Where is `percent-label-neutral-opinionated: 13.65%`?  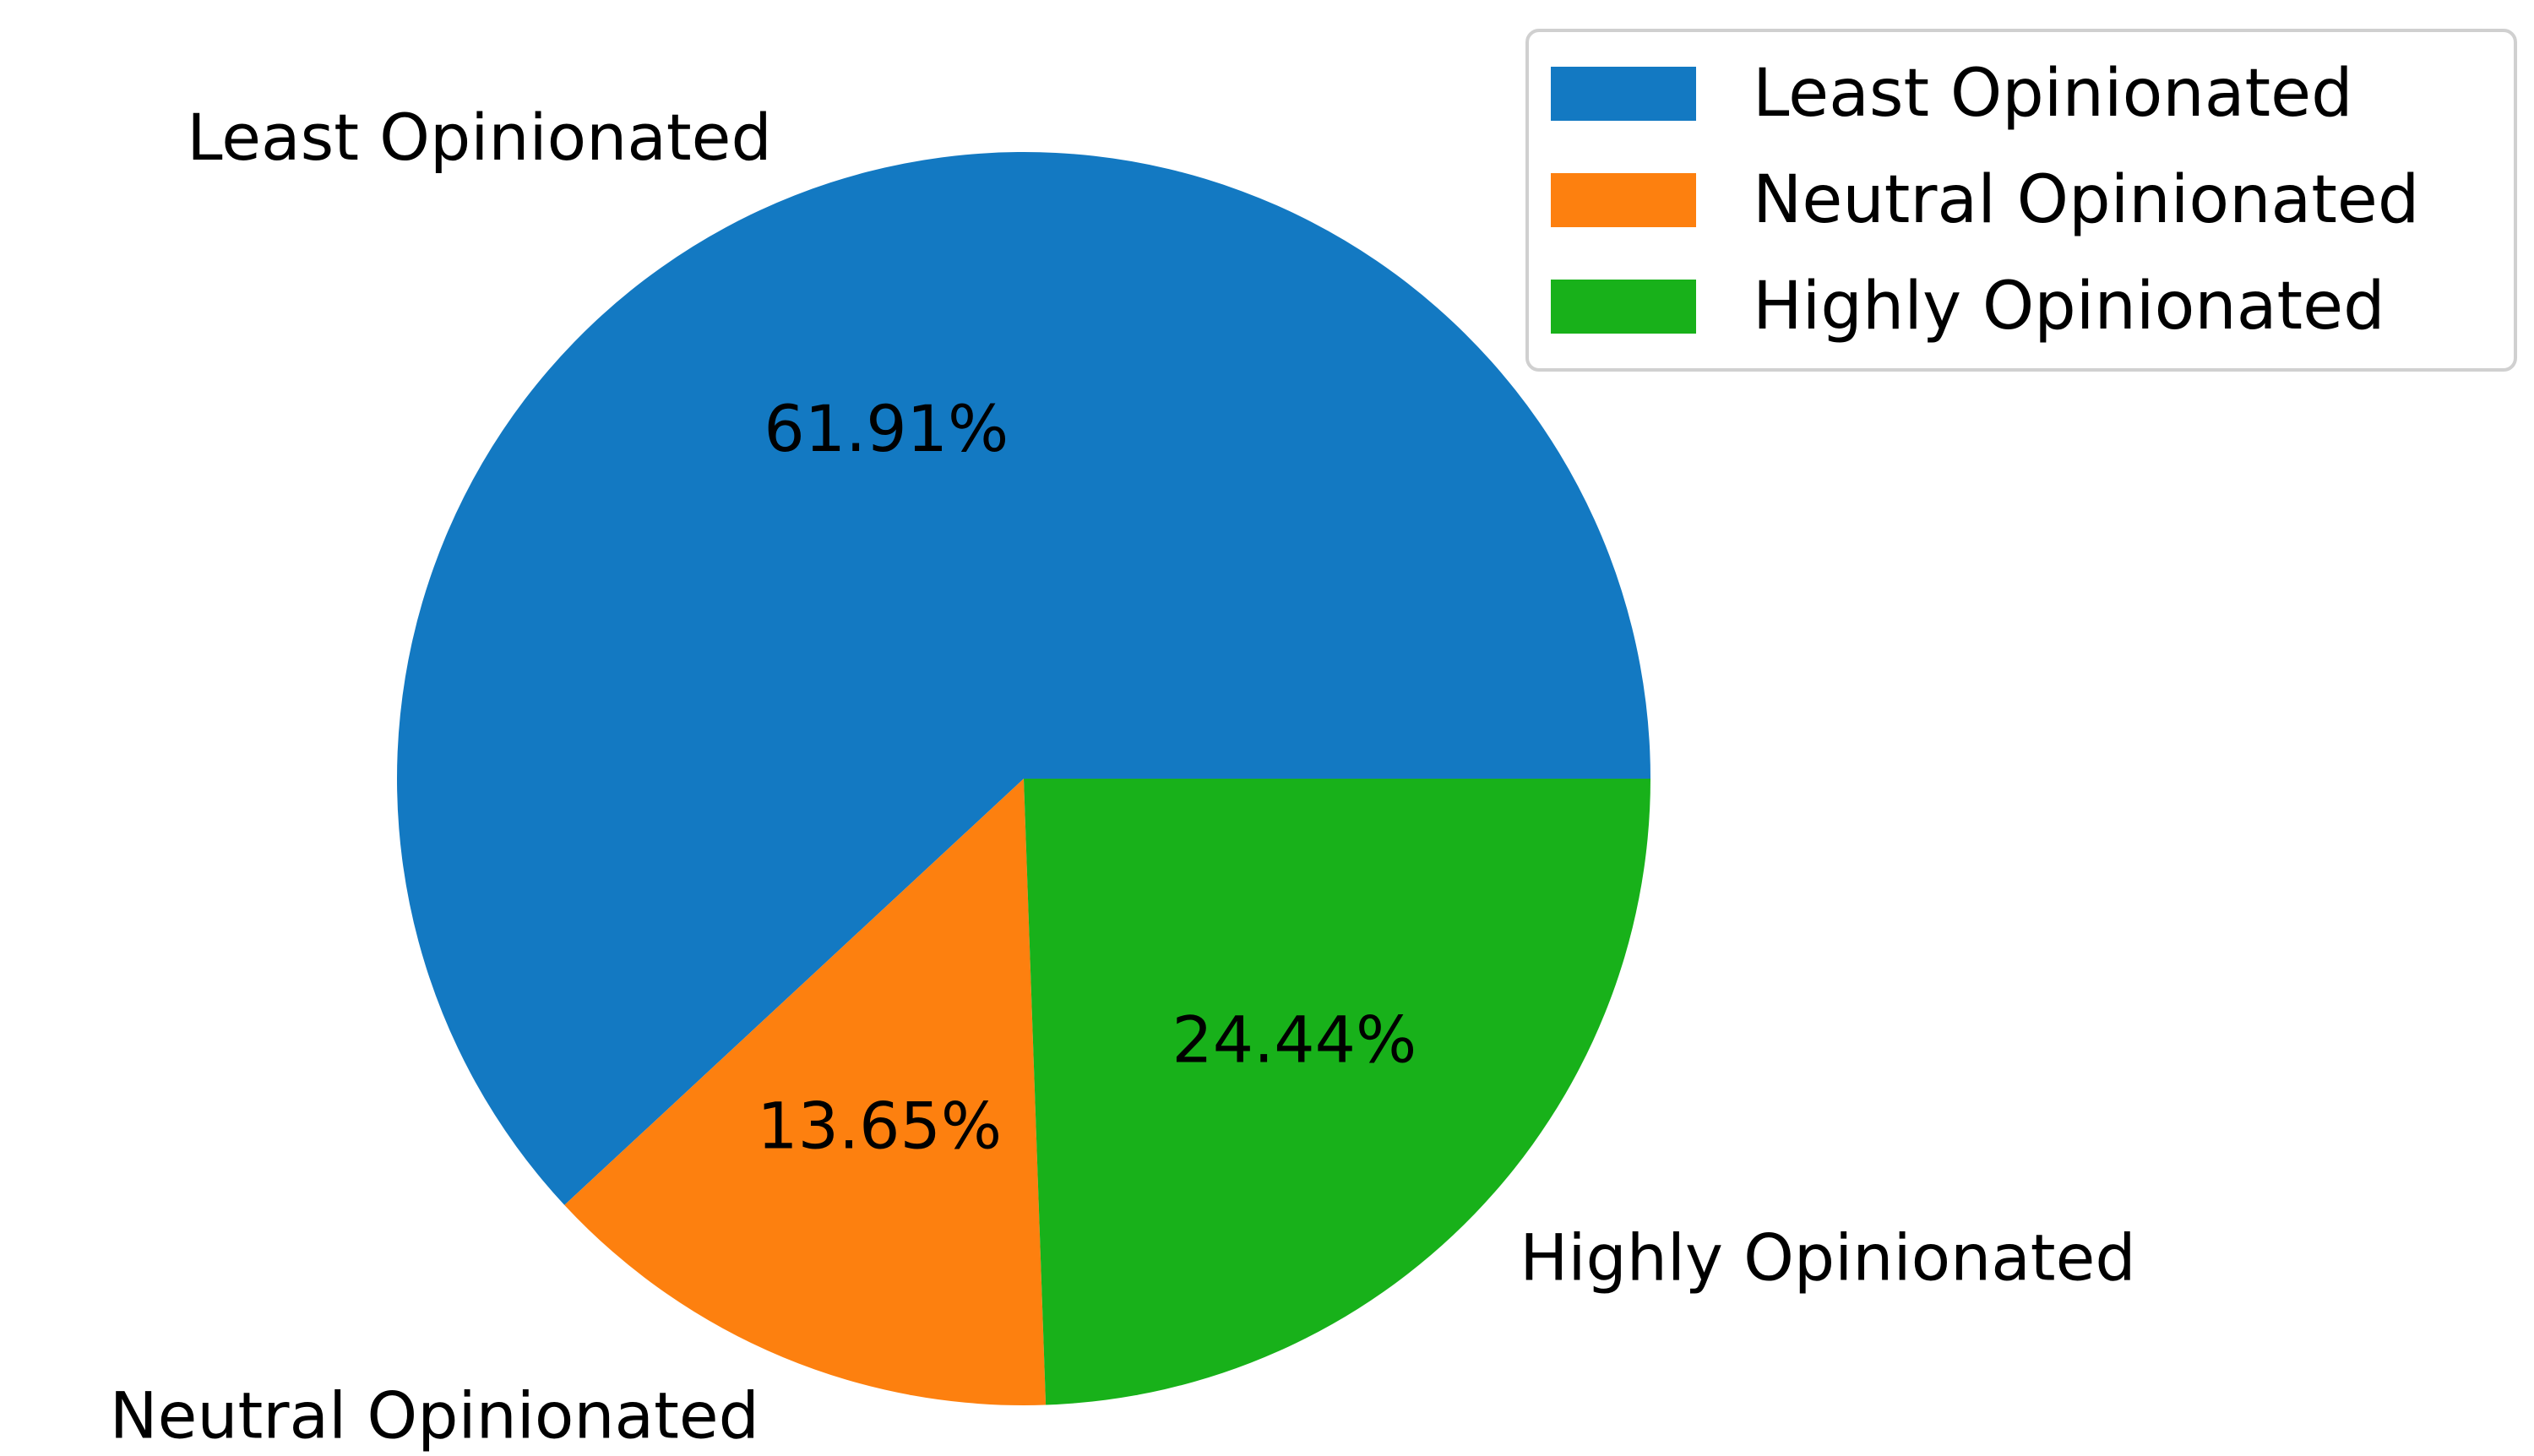 percent-label-neutral-opinionated: 13.65% is located at coordinates (879, 1126).